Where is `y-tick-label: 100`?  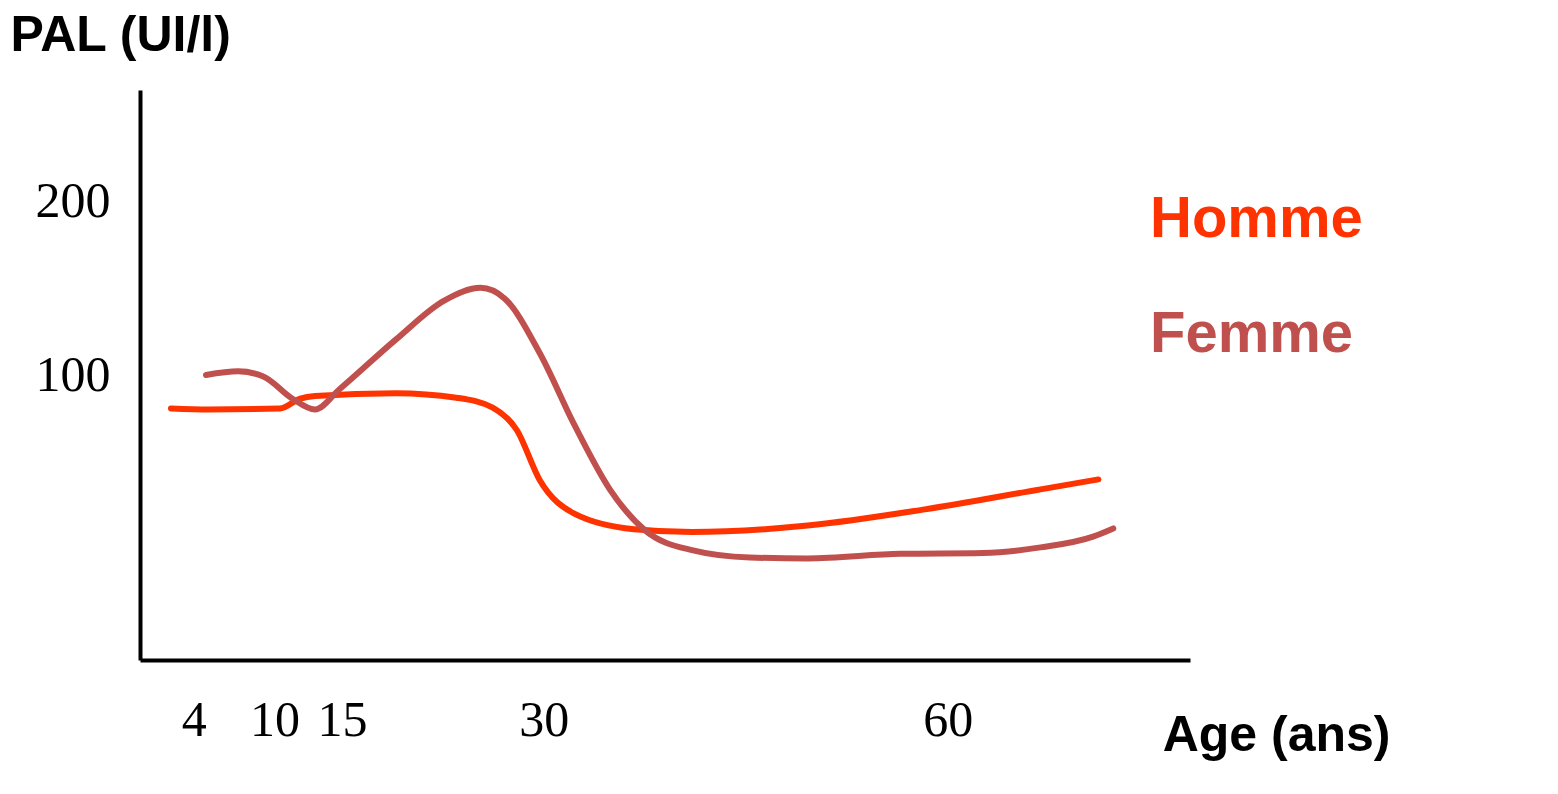 y-tick-label: 100 is located at coordinates (73, 374).